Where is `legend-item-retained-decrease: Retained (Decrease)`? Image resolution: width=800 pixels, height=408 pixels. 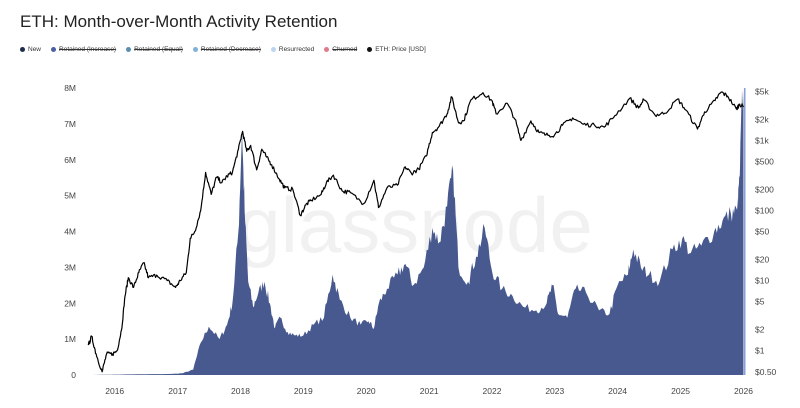
legend-item-retained-decrease: Retained (Decrease) is located at coordinates (226, 49).